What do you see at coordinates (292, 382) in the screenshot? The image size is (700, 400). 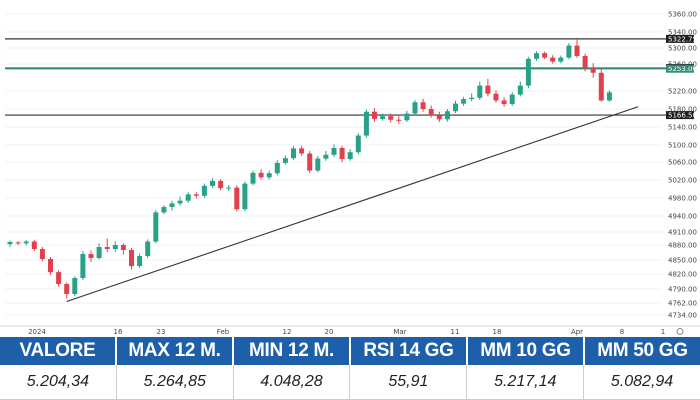 I see `value-min-12m: 4.048,28` at bounding box center [292, 382].